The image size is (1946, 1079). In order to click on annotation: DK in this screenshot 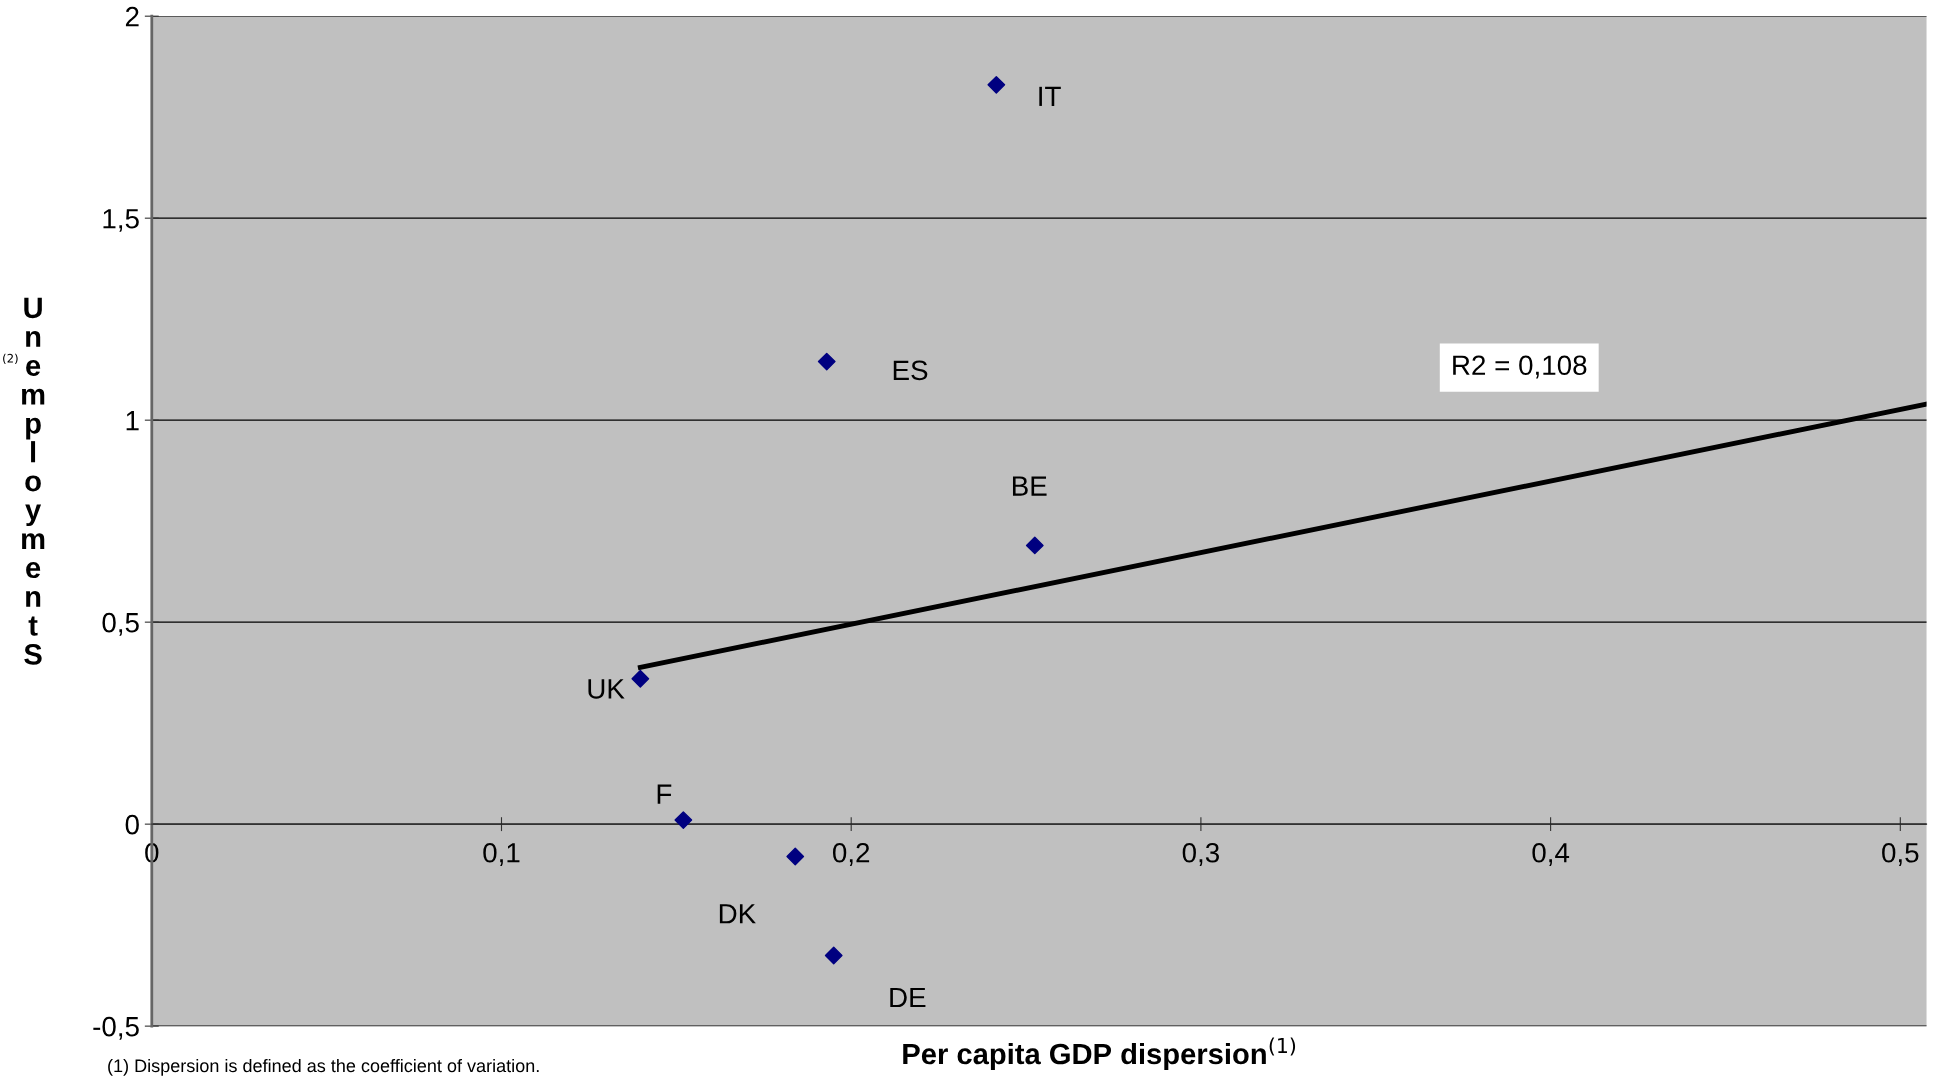, I will do `click(737, 914)`.